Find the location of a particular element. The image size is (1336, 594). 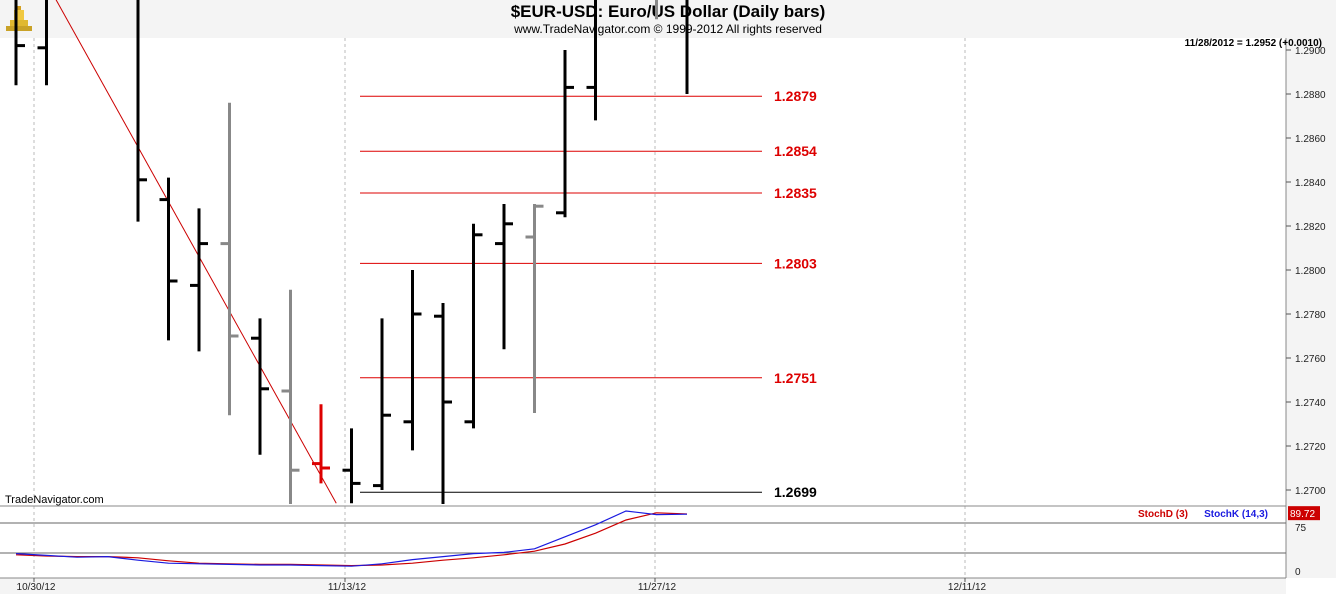

trade-navigator-logo-icon is located at coordinates (19, 19).